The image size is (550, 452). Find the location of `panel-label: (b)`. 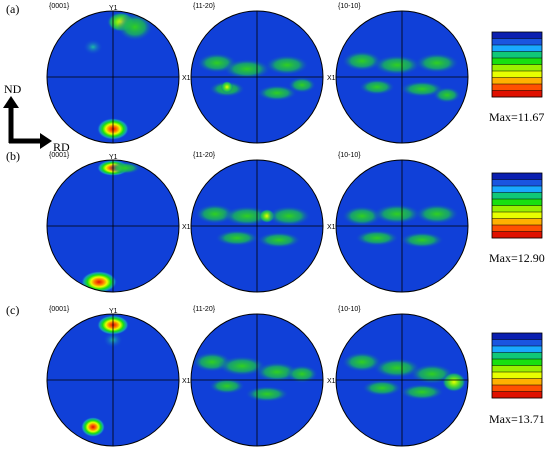

panel-label: (b) is located at coordinates (13, 156).